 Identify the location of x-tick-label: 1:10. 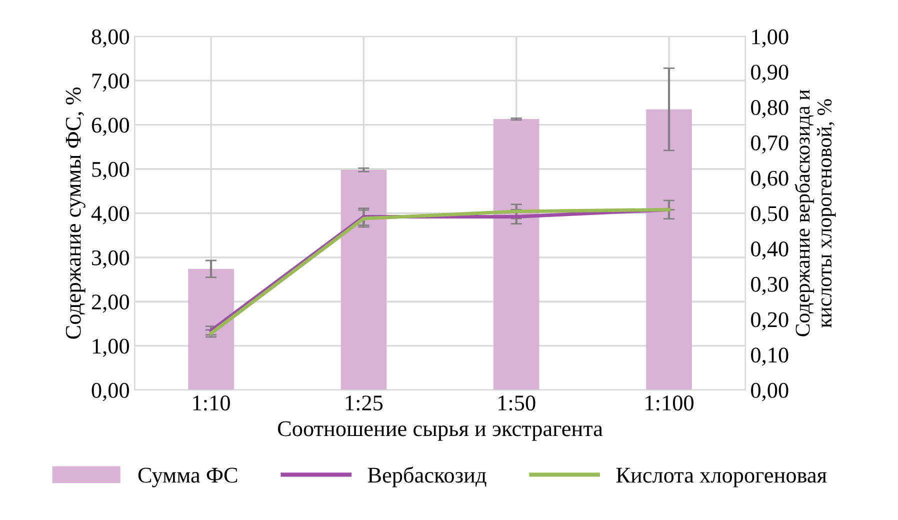
(211, 403).